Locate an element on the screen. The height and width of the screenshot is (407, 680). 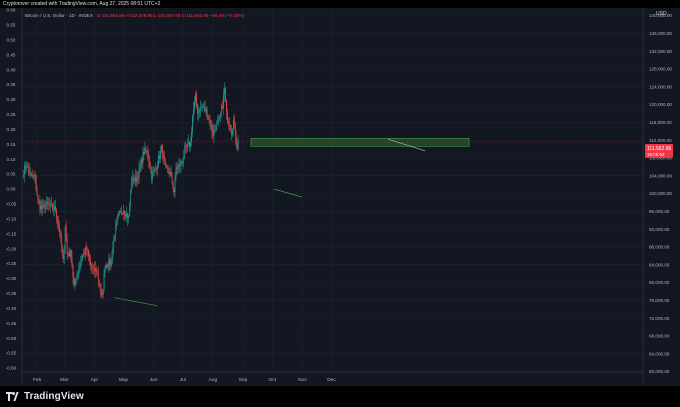
right-tick-label: 132,000.00 is located at coordinates (660, 51).